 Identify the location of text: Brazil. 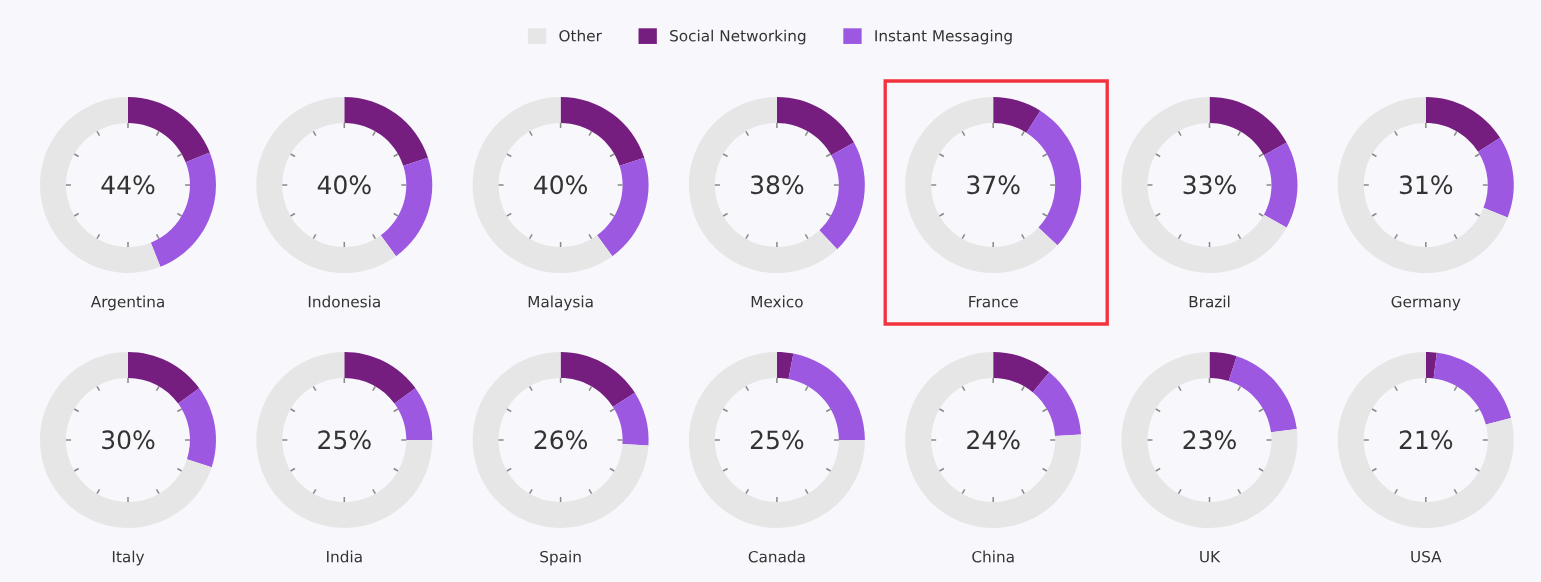
(1209, 301).